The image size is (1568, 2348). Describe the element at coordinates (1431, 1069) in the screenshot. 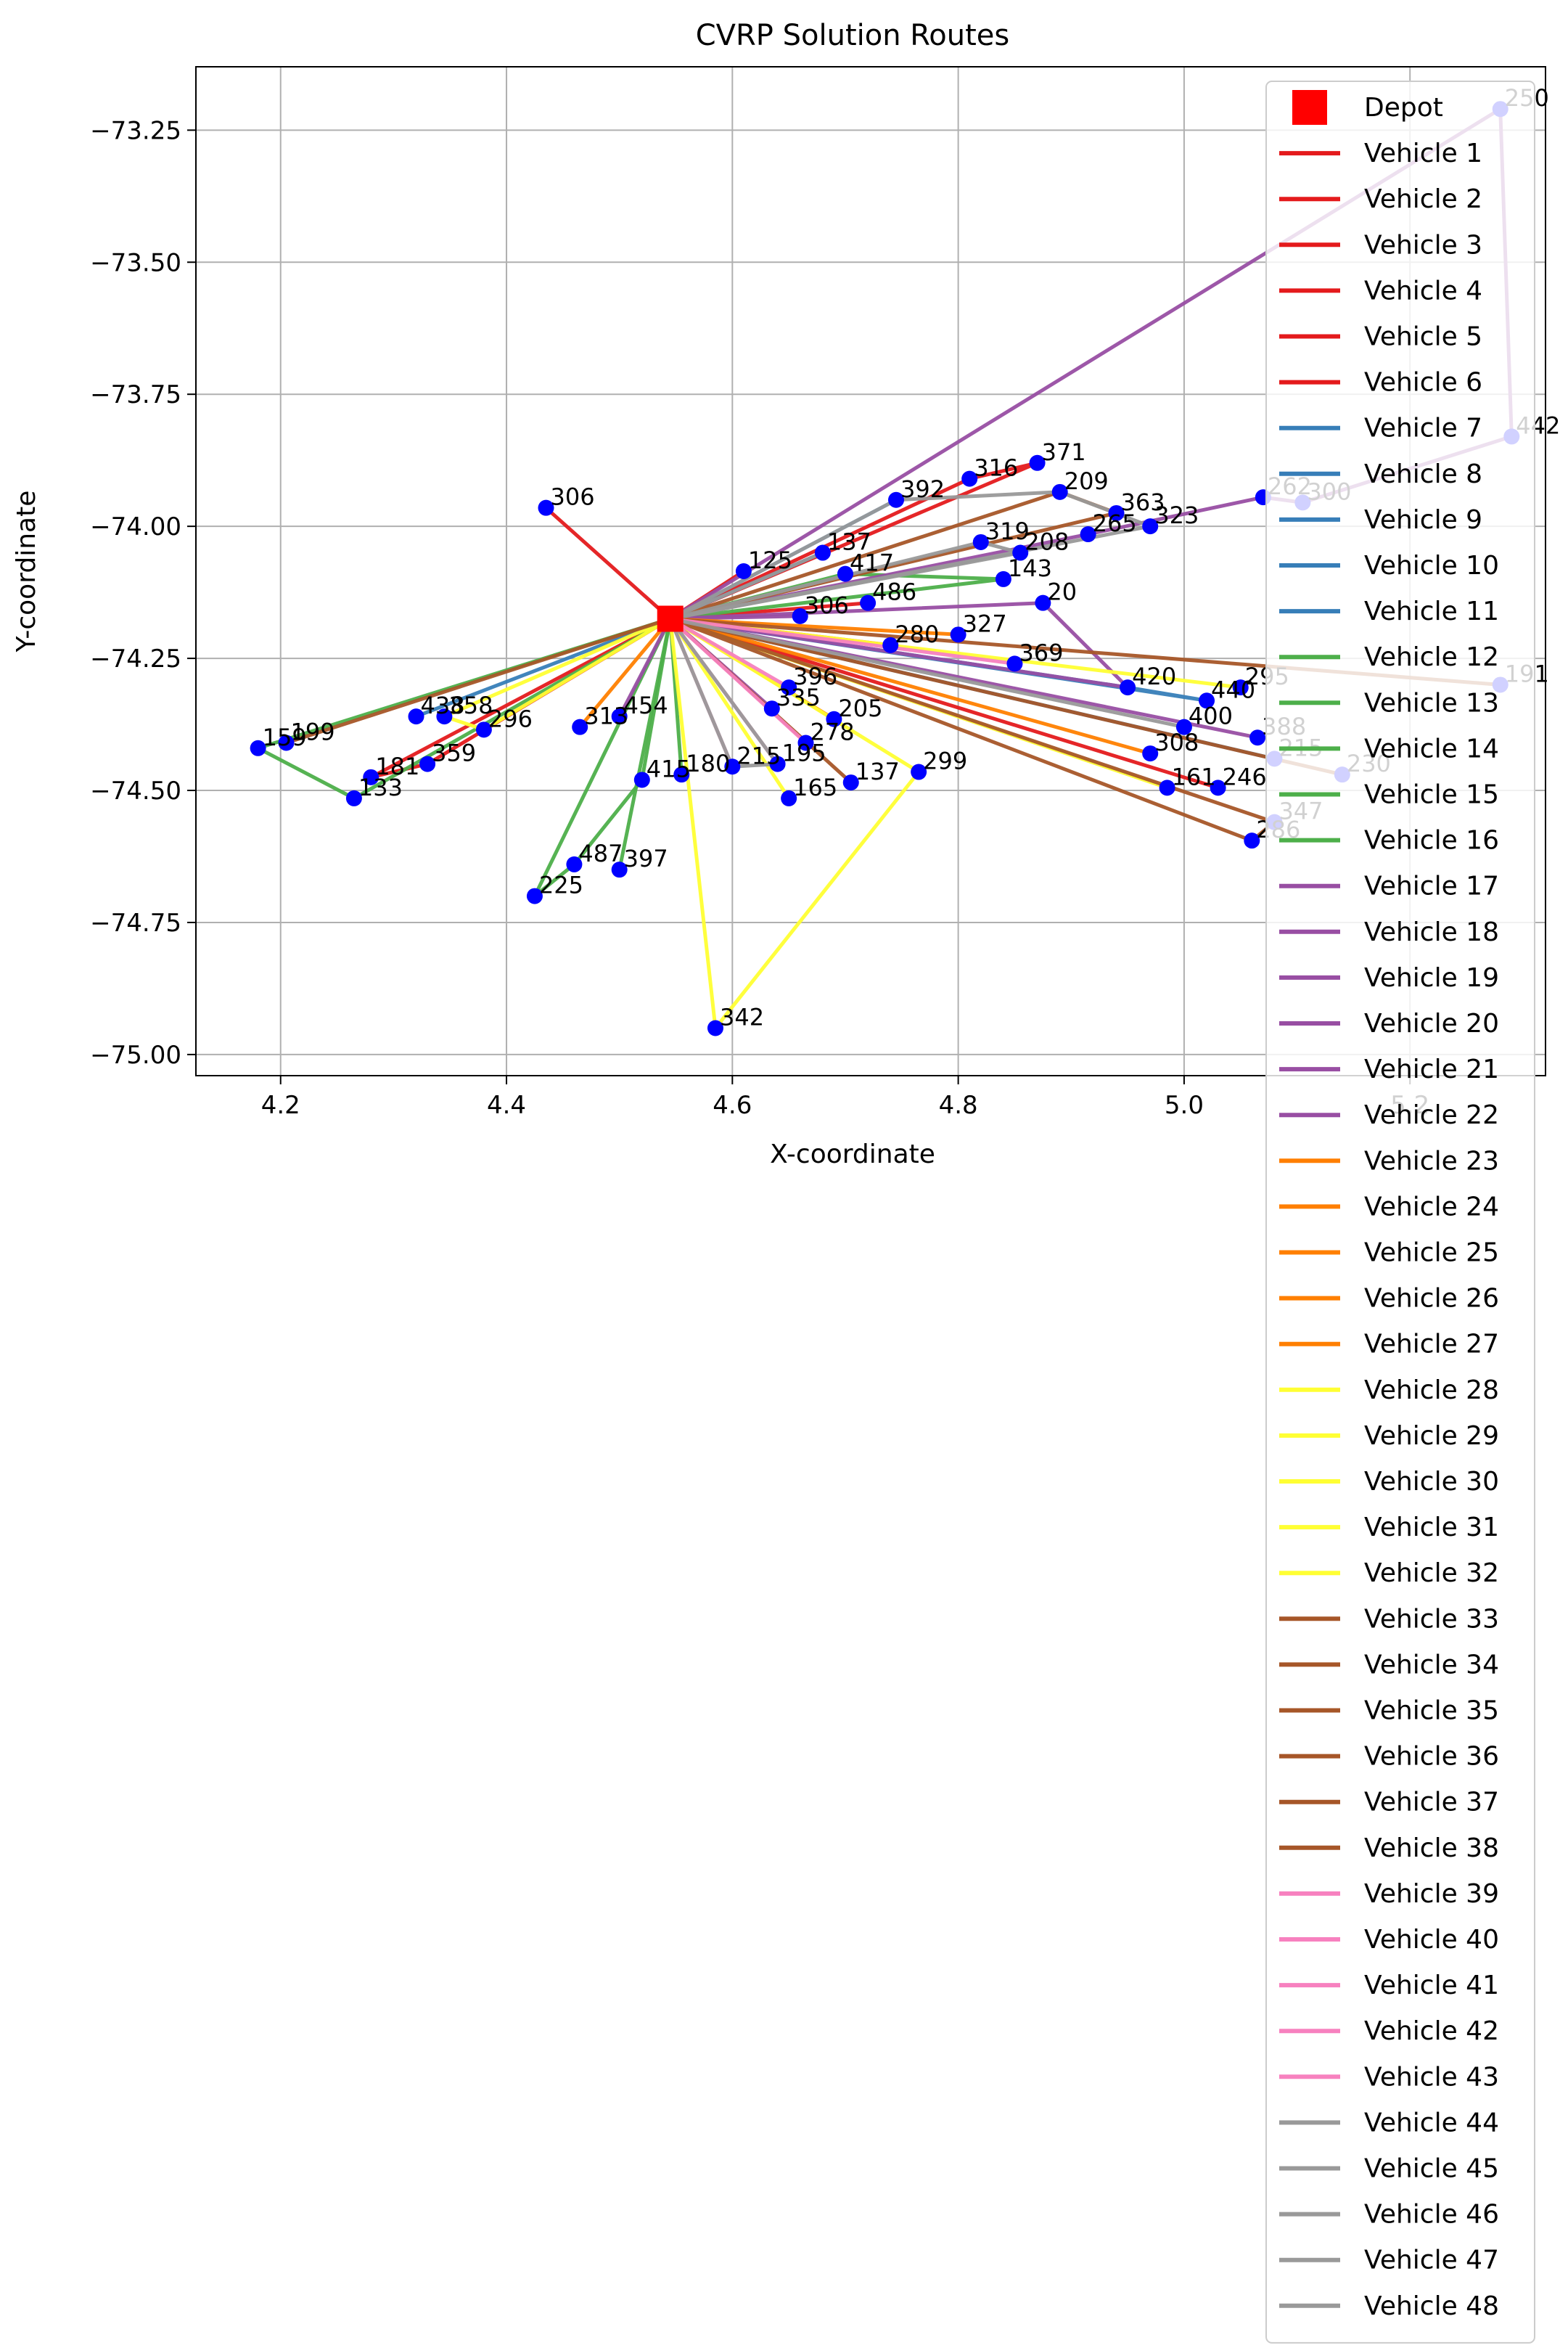

I see `legend-label: Vehicle 21` at that location.